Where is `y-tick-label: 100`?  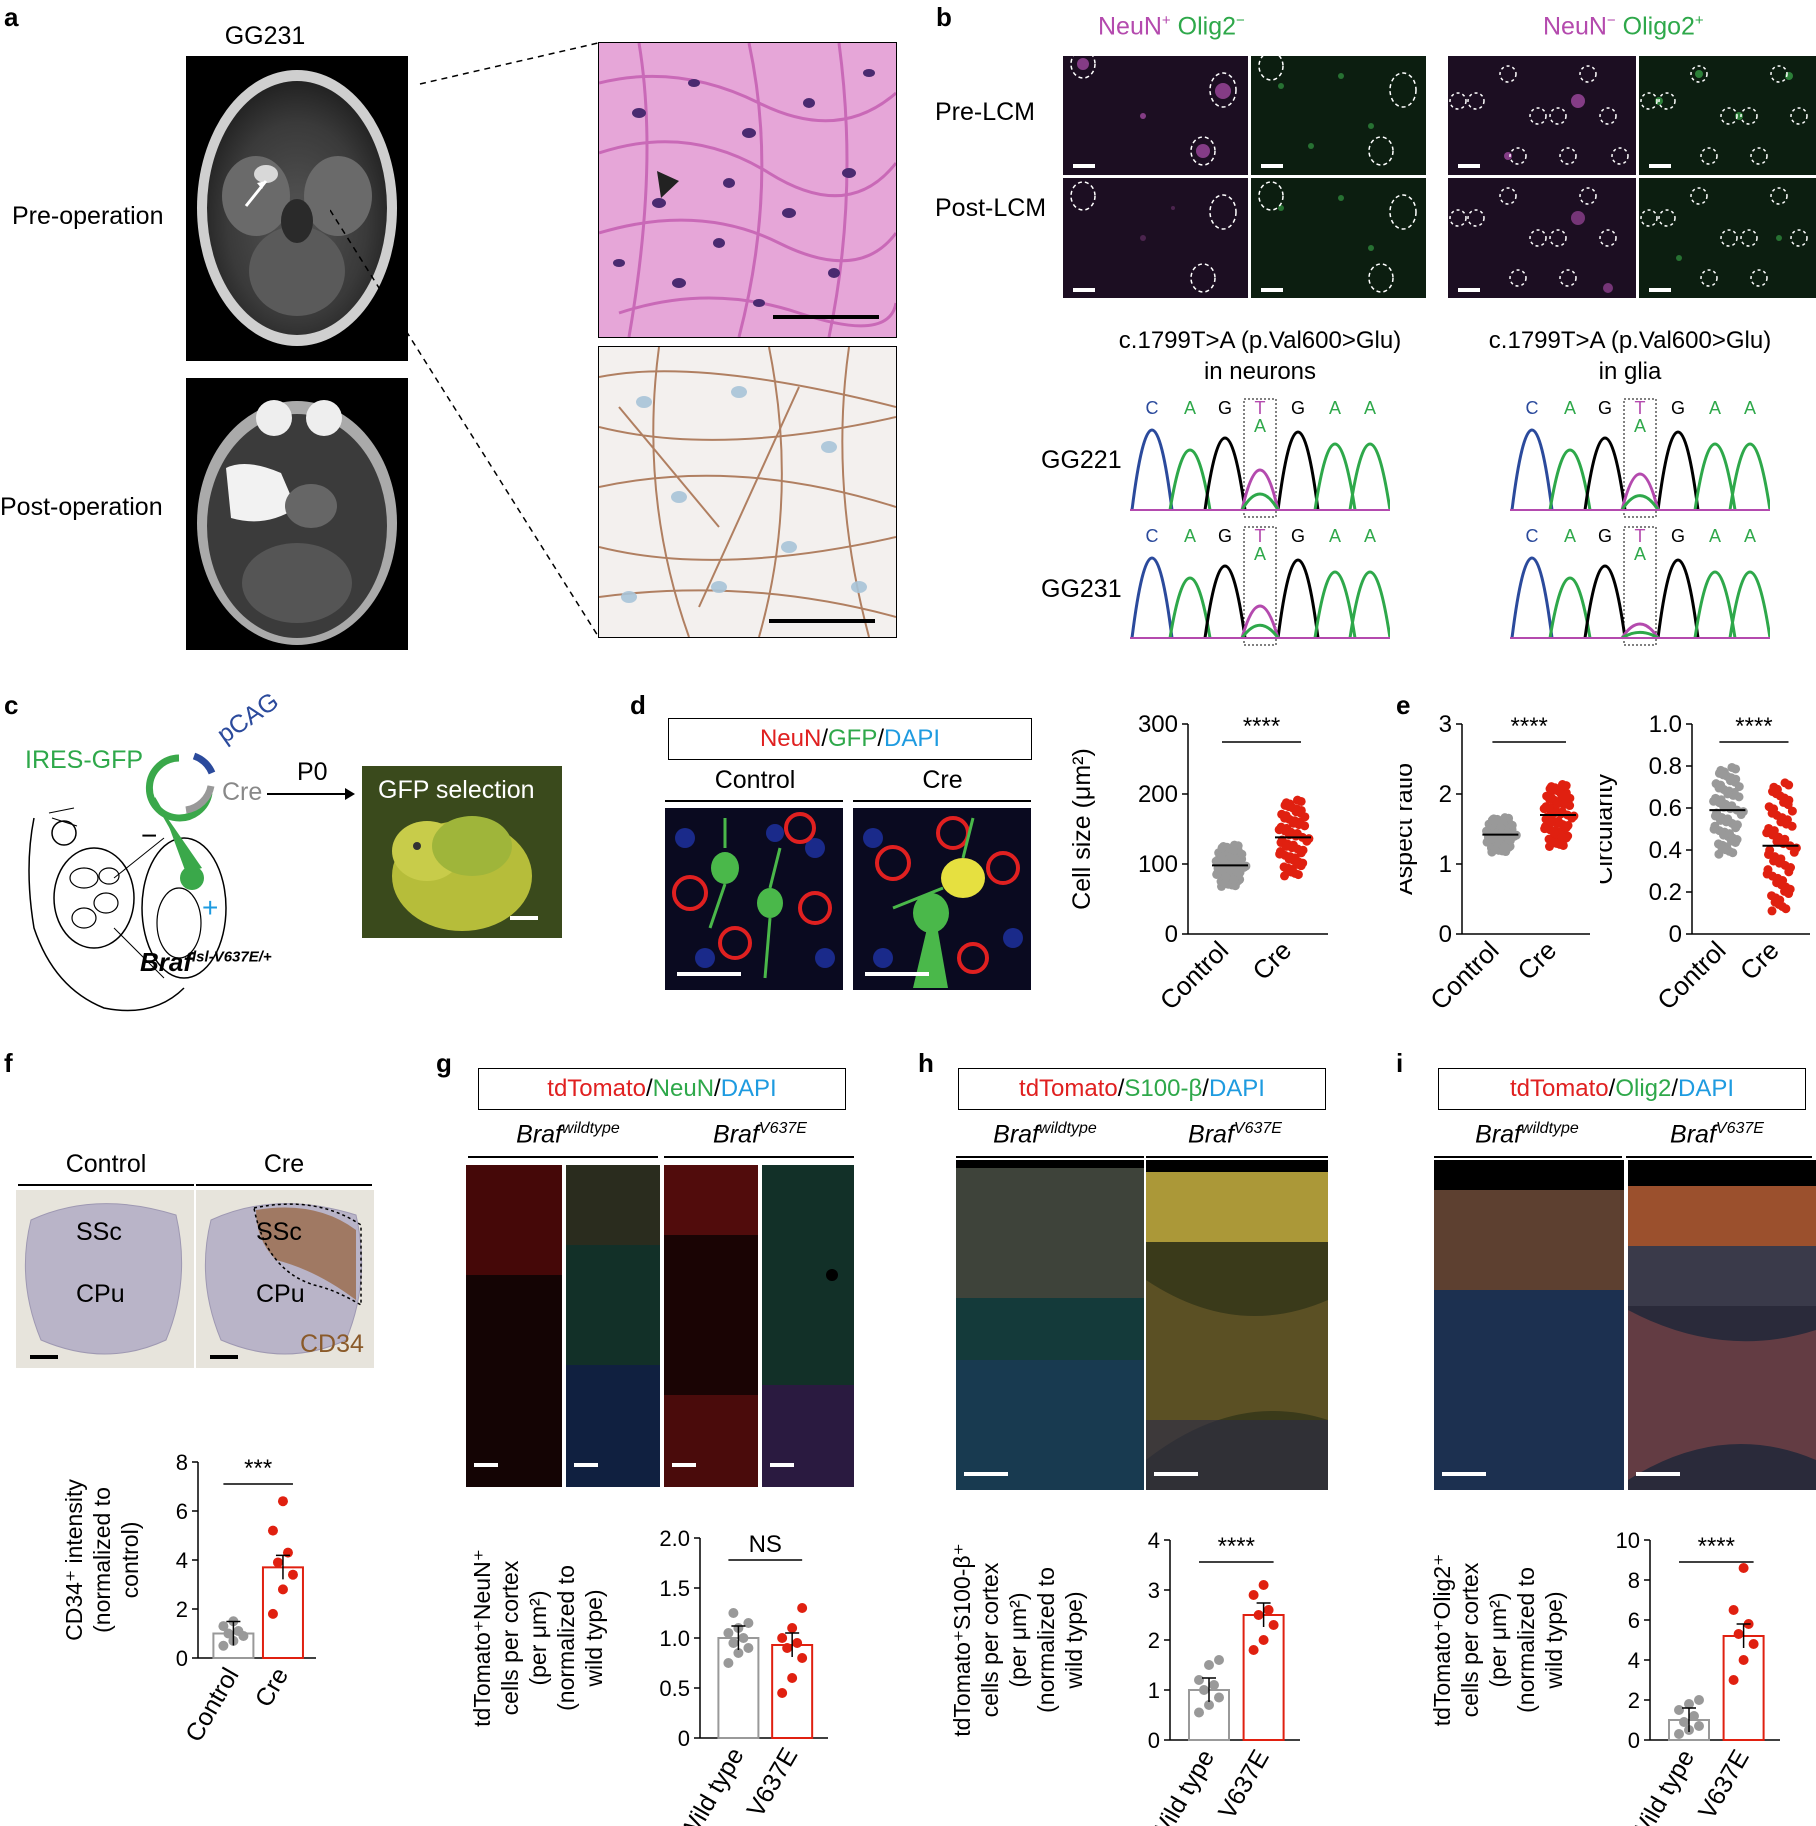
y-tick-label: 100 is located at coordinates (1158, 864).